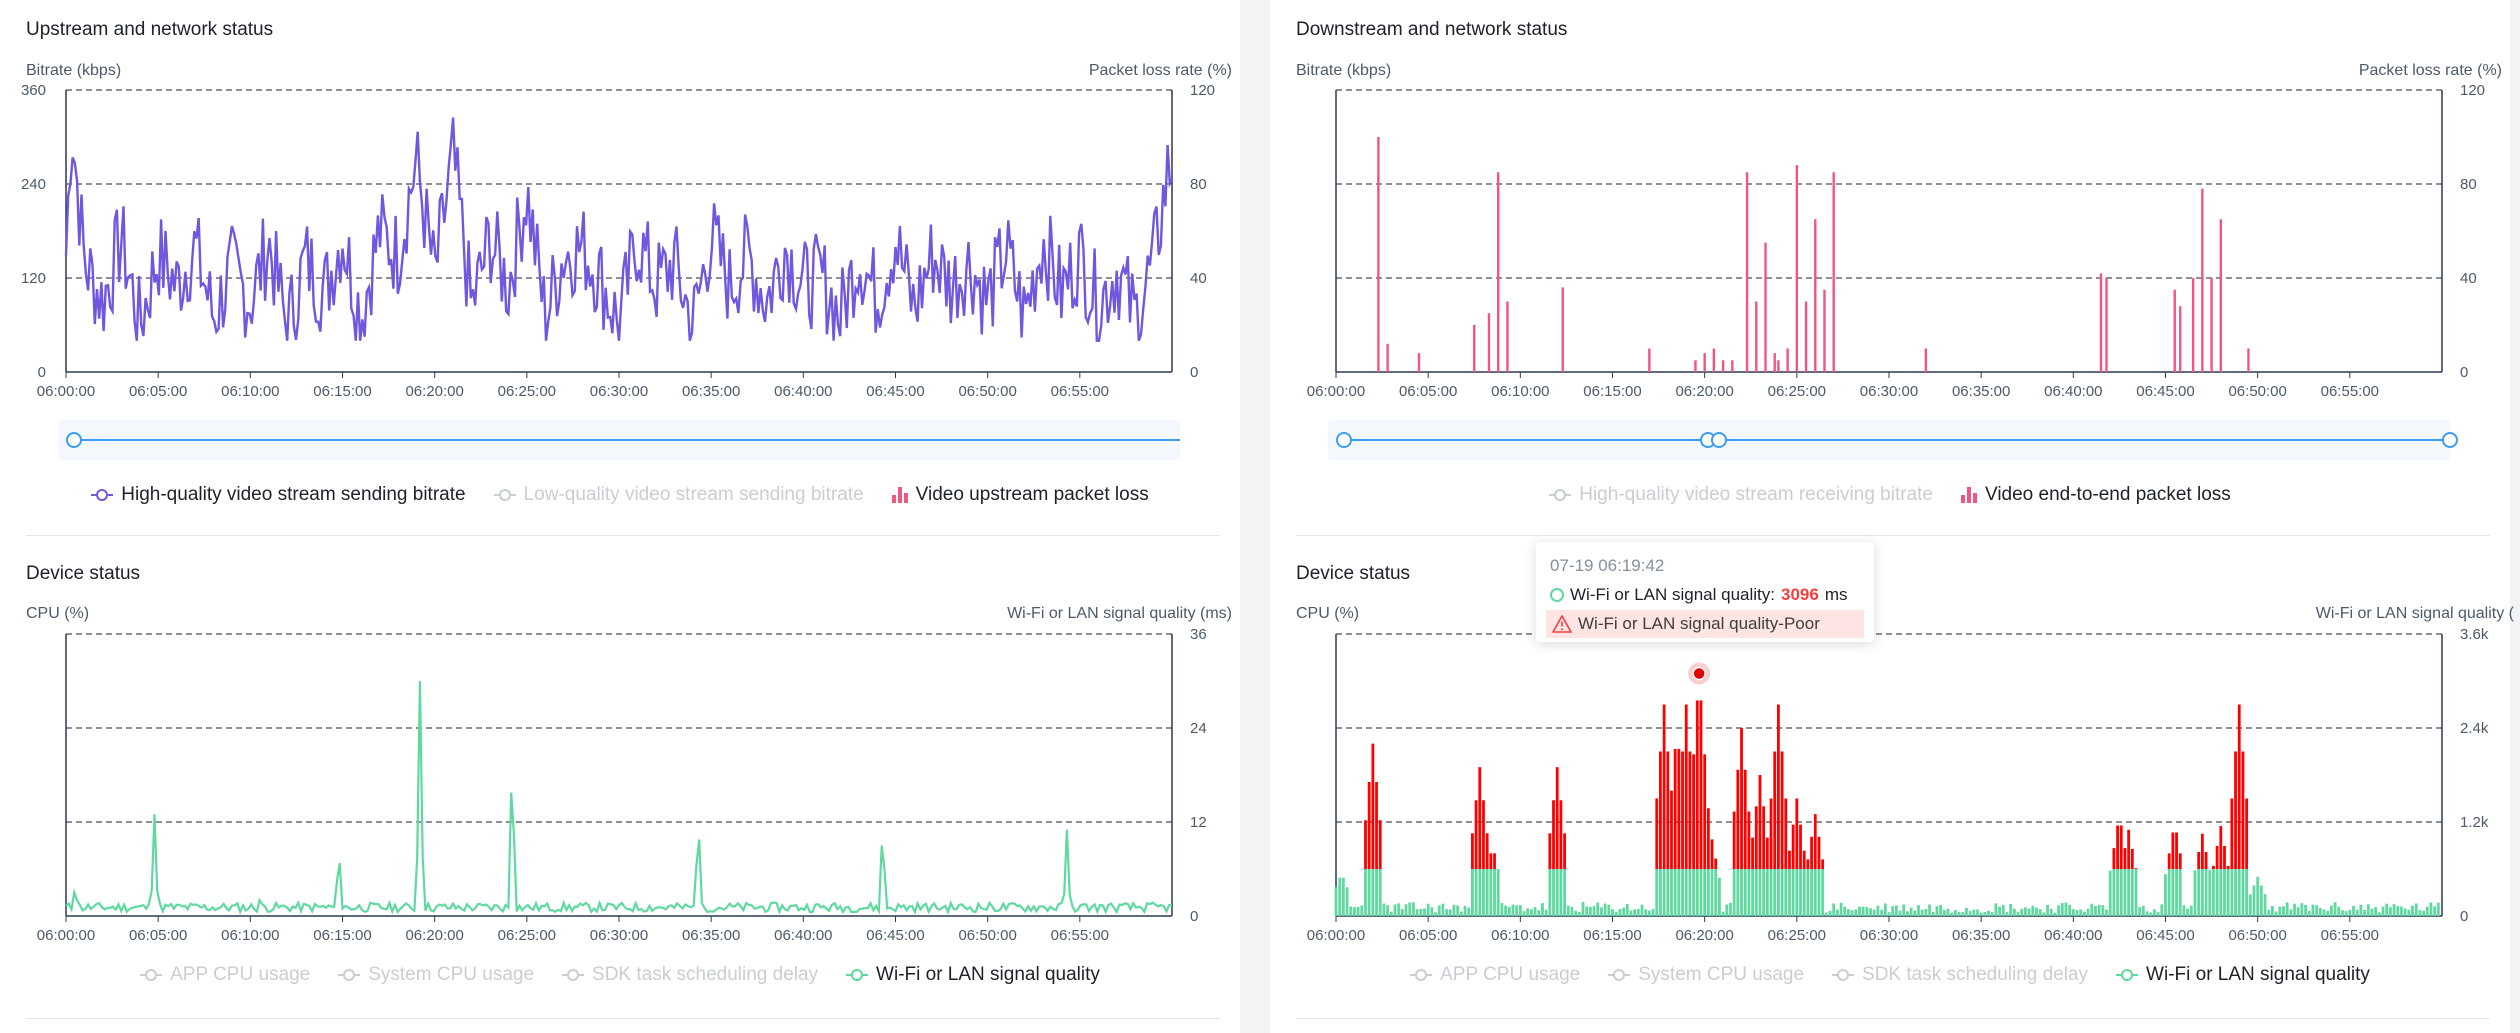 This screenshot has width=2520, height=1033. Describe the element at coordinates (2450, 440) in the screenshot. I see `slider-end-handle` at that location.